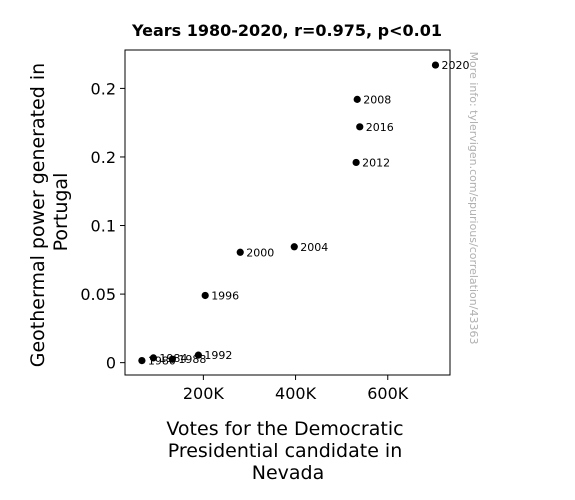 The image size is (575, 500). I want to click on data-point-label: 2016, so click(380, 127).